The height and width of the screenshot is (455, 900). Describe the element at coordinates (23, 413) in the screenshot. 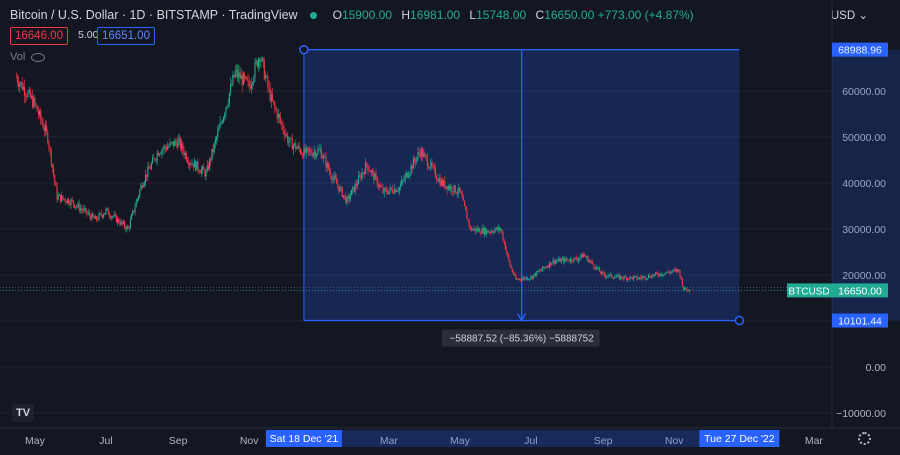

I see `tradingview-logo-icon: TV` at that location.